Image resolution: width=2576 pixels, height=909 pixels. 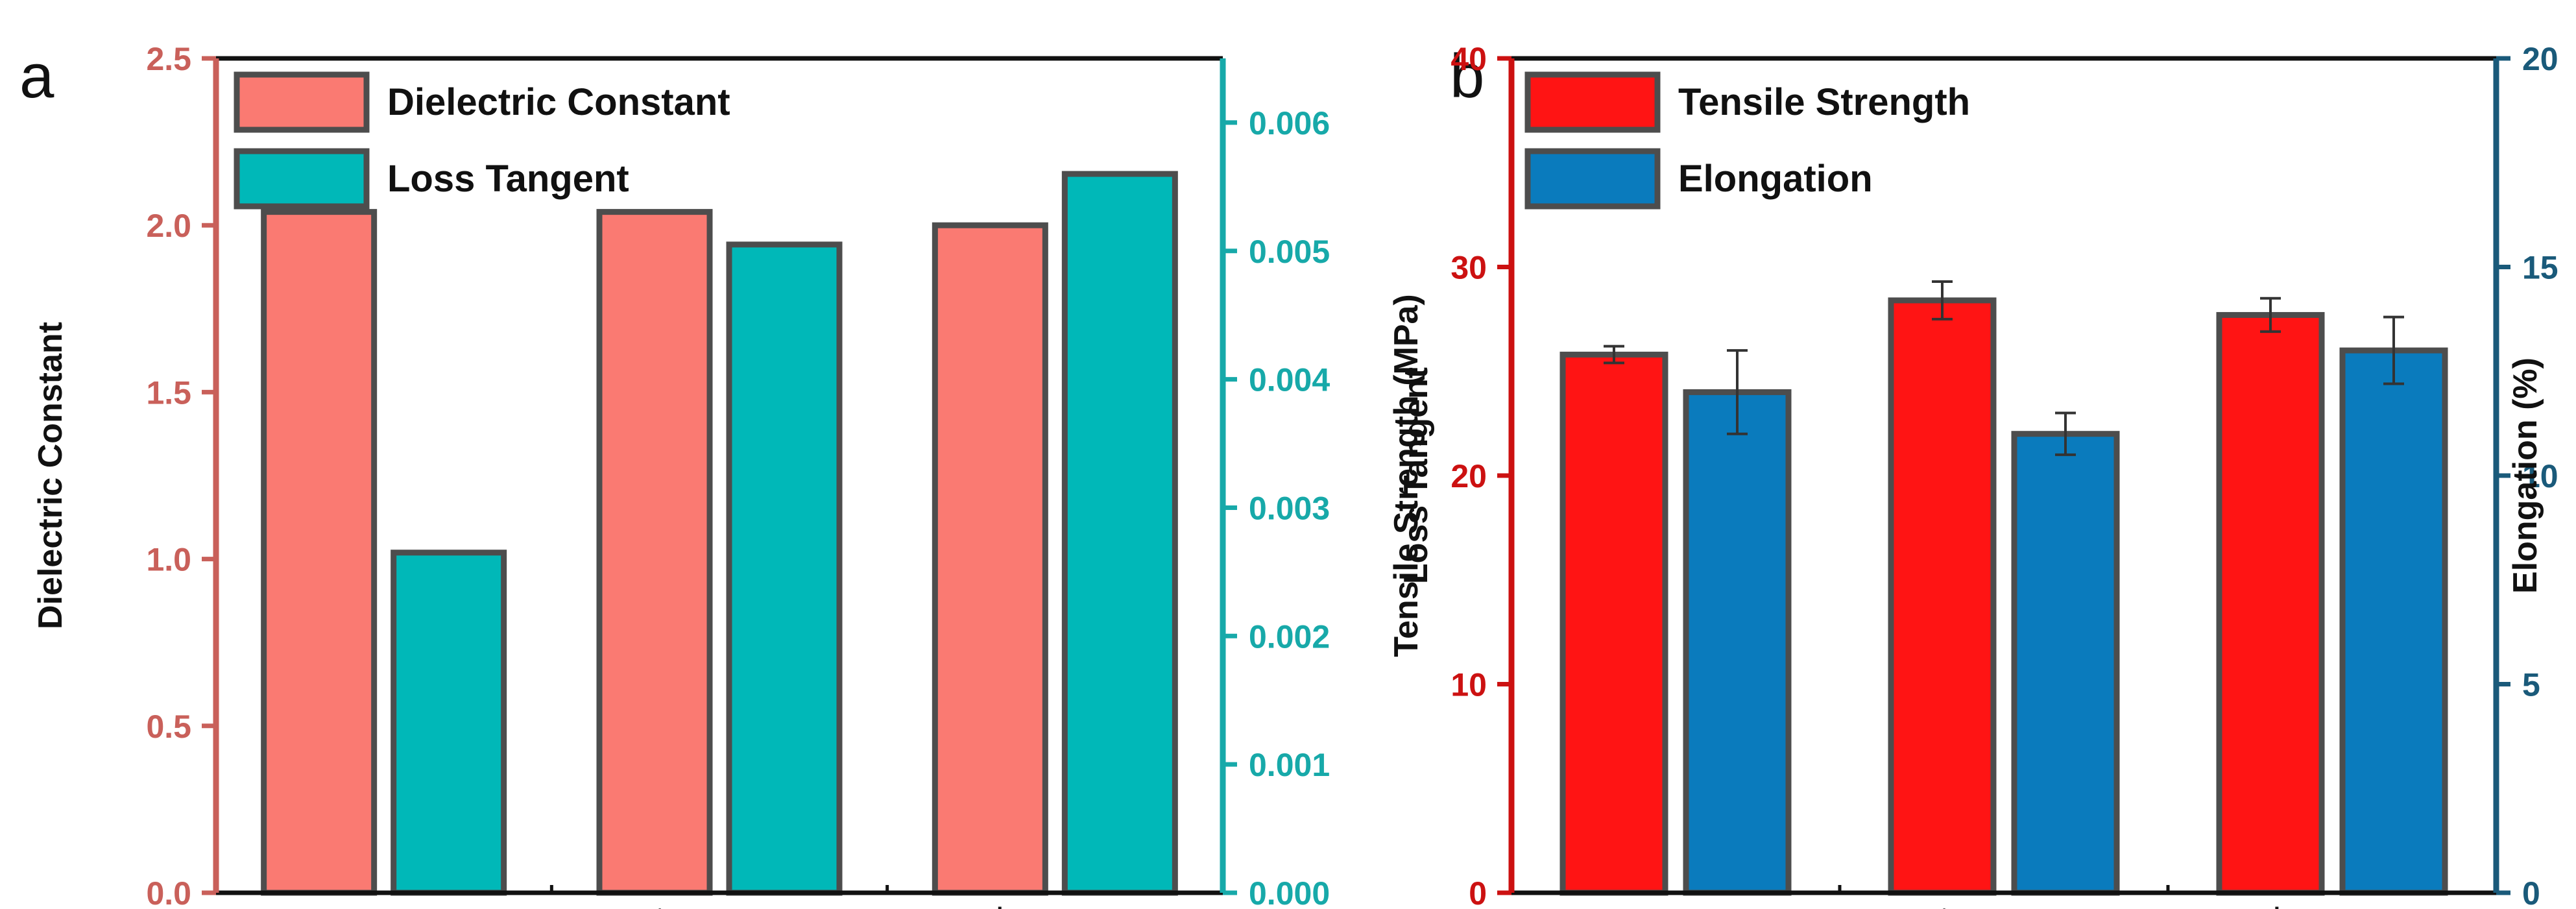 What do you see at coordinates (168, 59) in the screenshot?
I see `left-axis-tick-label: 2.5` at bounding box center [168, 59].